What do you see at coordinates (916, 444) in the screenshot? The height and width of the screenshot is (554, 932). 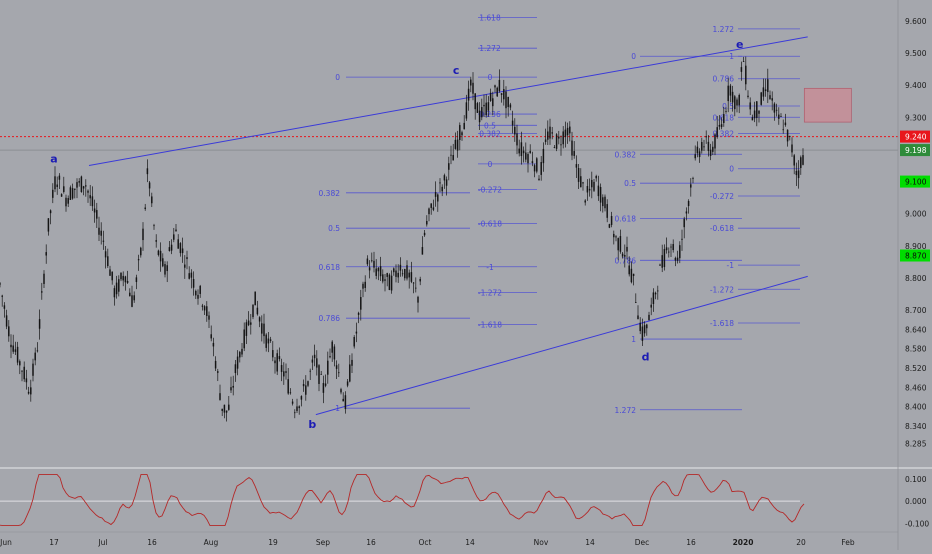 I see `price-tick-label: 8.285` at bounding box center [916, 444].